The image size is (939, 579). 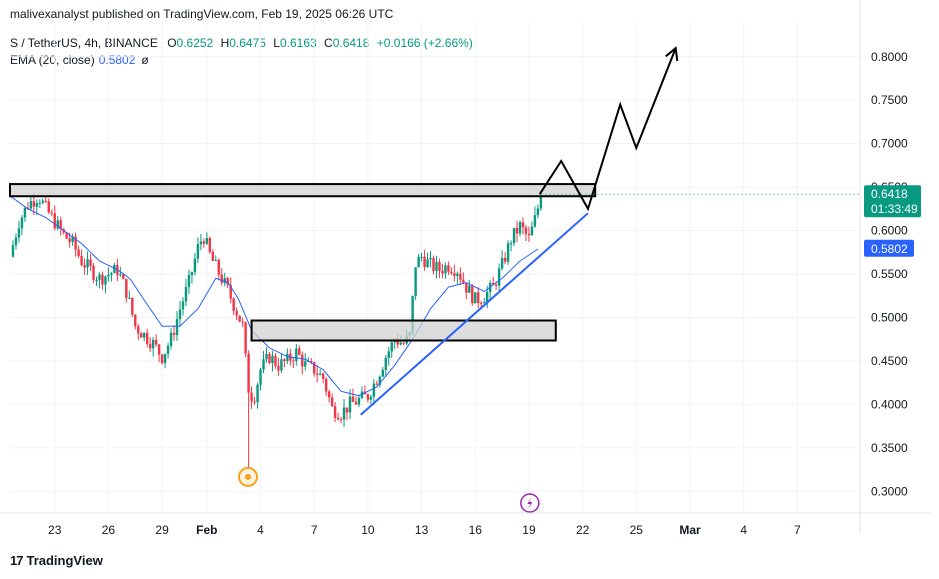 I want to click on high-value: 0.6475, so click(x=247, y=43).